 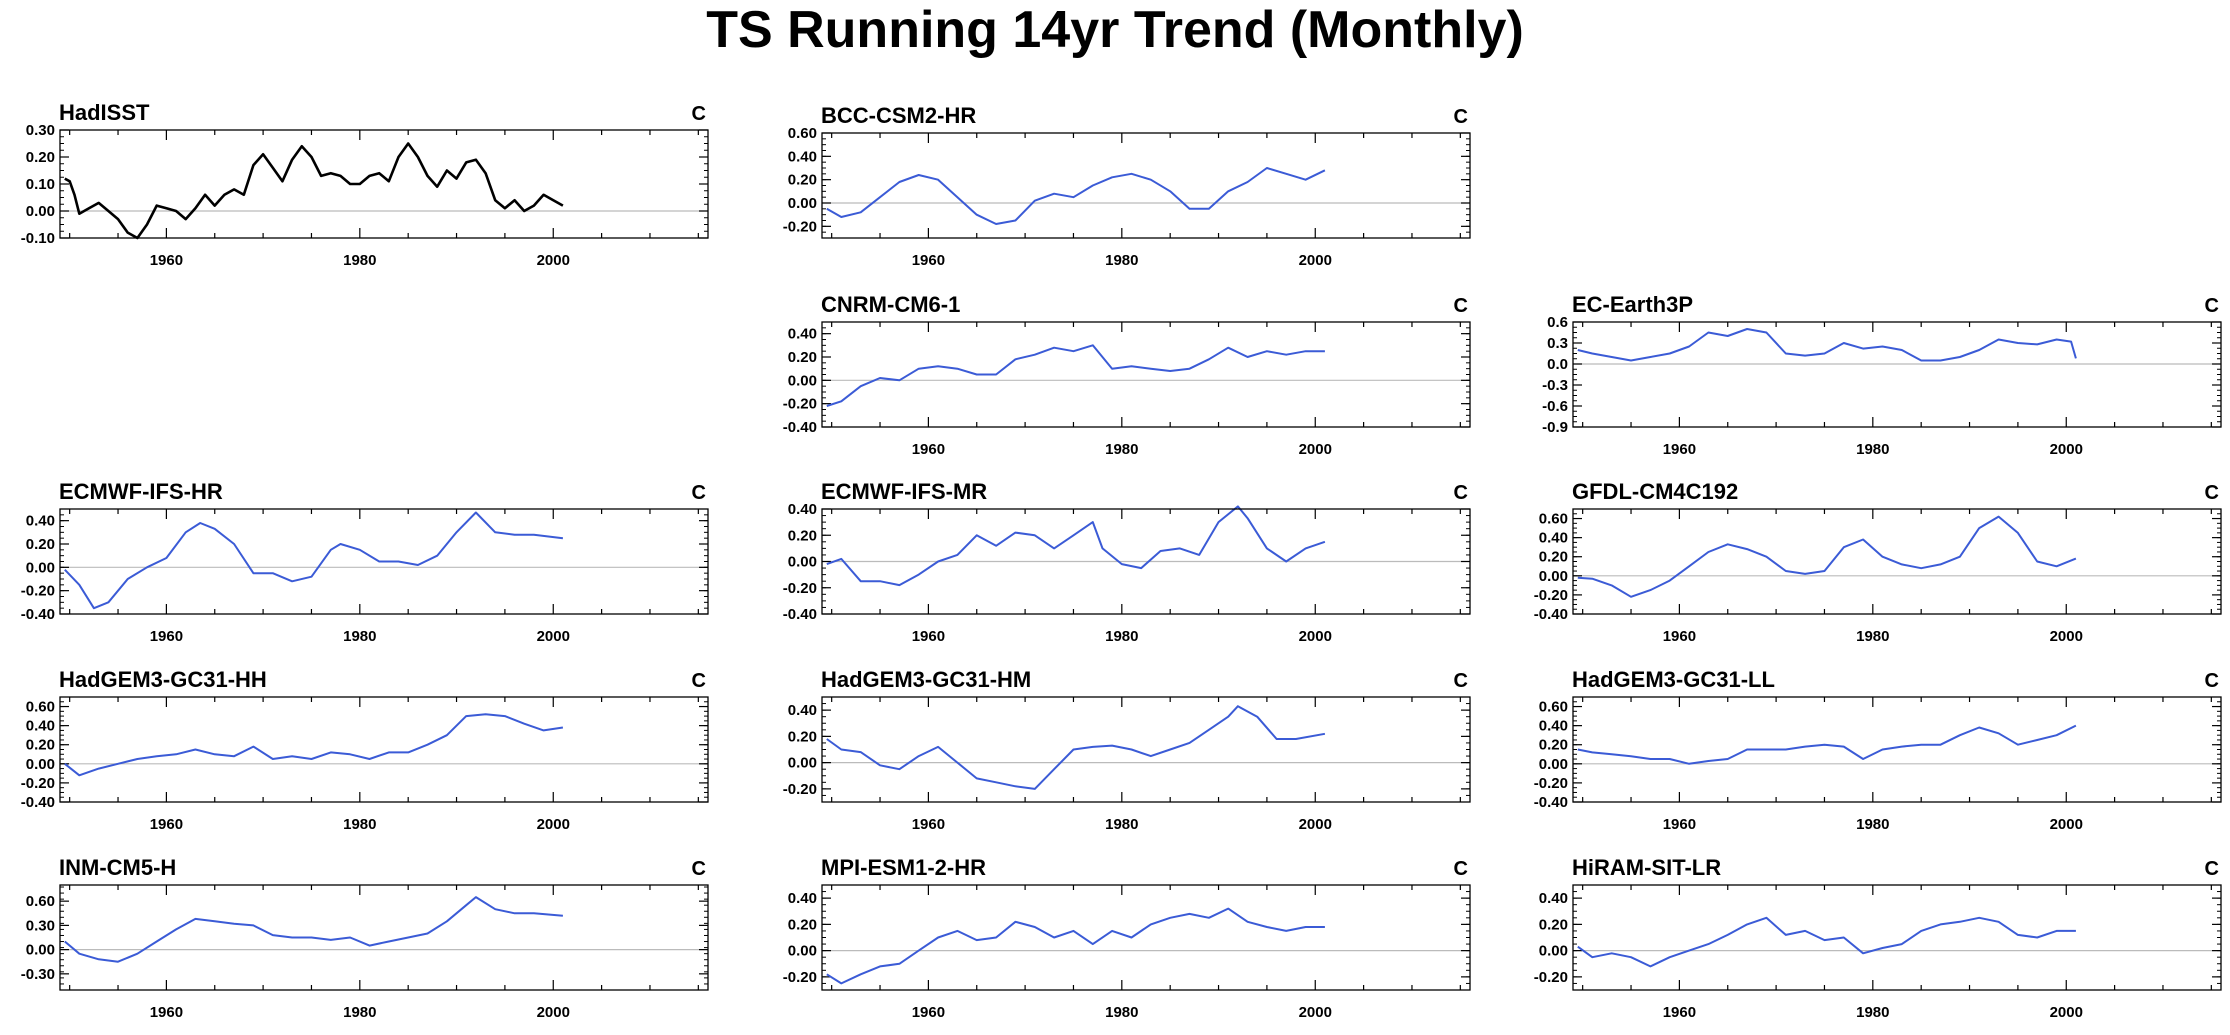 I want to click on y-tick-label: -0.9, so click(x=1555, y=427).